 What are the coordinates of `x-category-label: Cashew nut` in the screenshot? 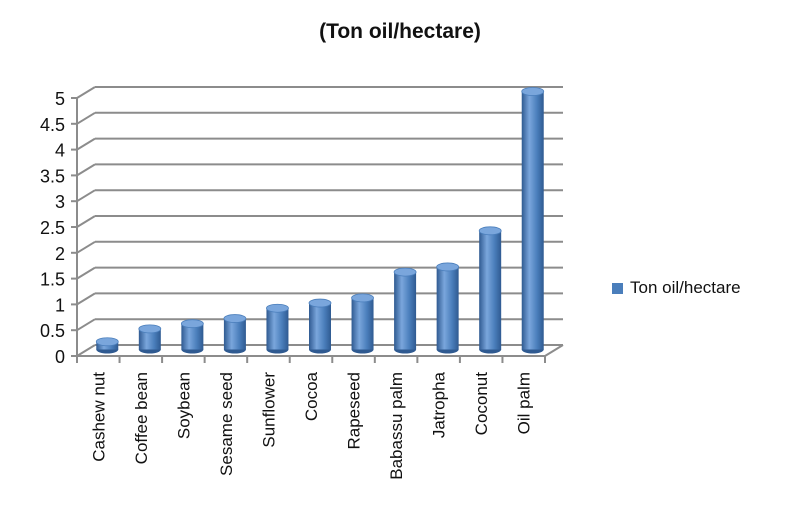 It's located at (98, 417).